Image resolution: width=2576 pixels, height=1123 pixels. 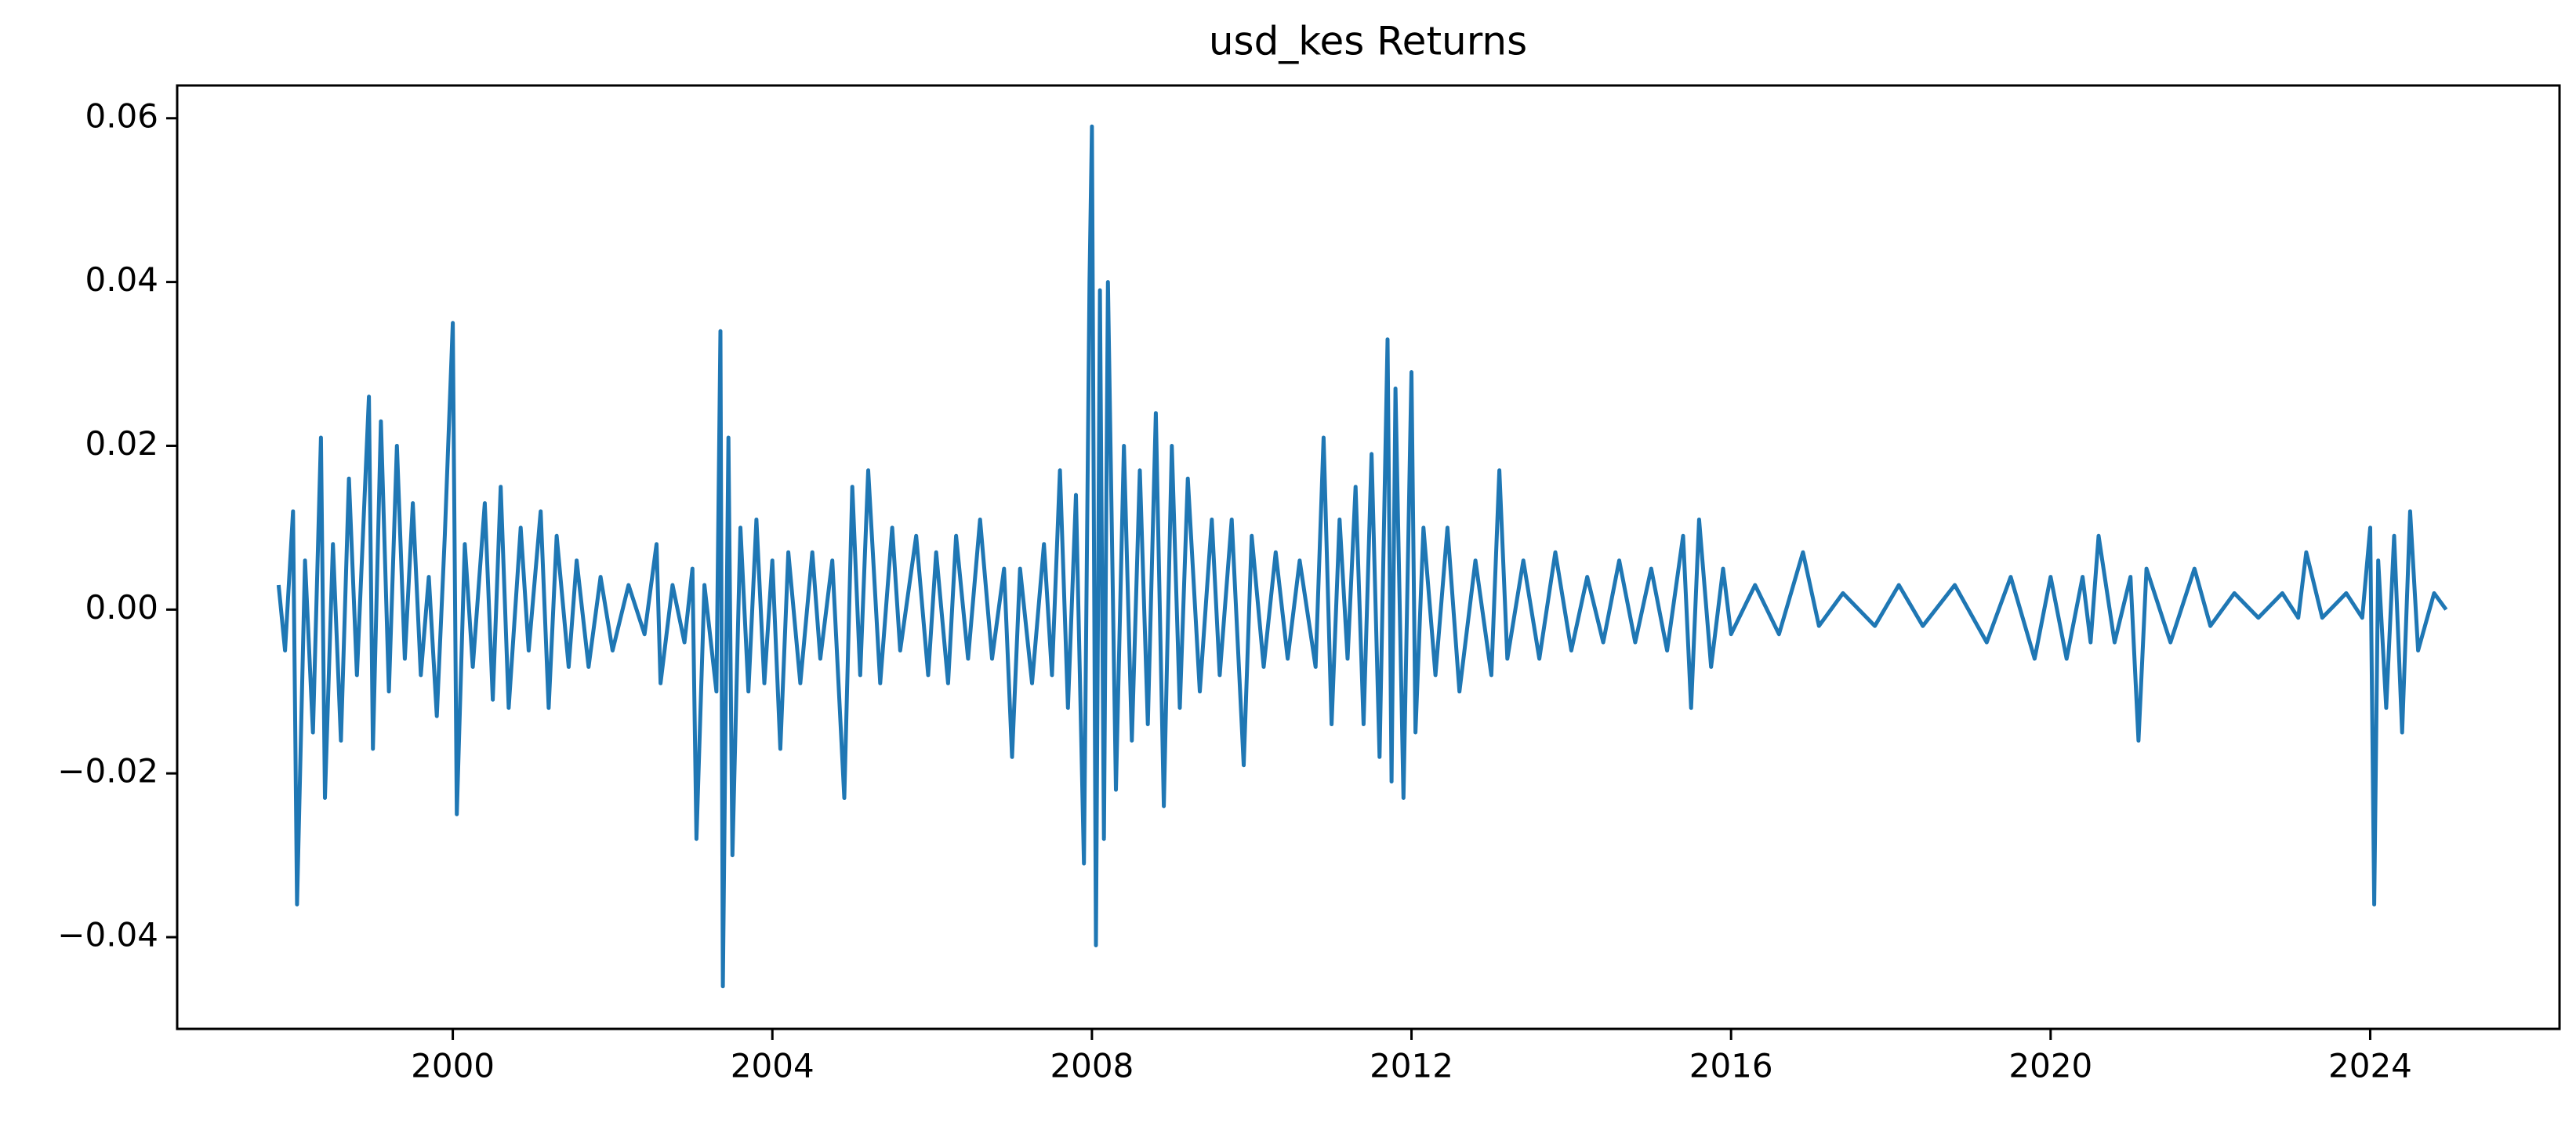 What do you see at coordinates (108, 771) in the screenshot?
I see `y-tick-label: −0.02` at bounding box center [108, 771].